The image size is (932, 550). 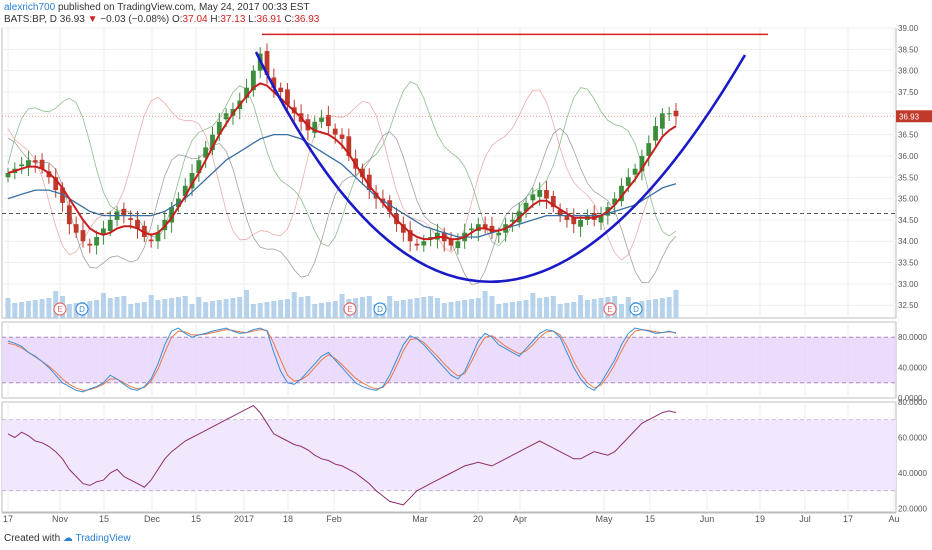 What do you see at coordinates (520, 519) in the screenshot?
I see `x-tick-label: Apr` at bounding box center [520, 519].